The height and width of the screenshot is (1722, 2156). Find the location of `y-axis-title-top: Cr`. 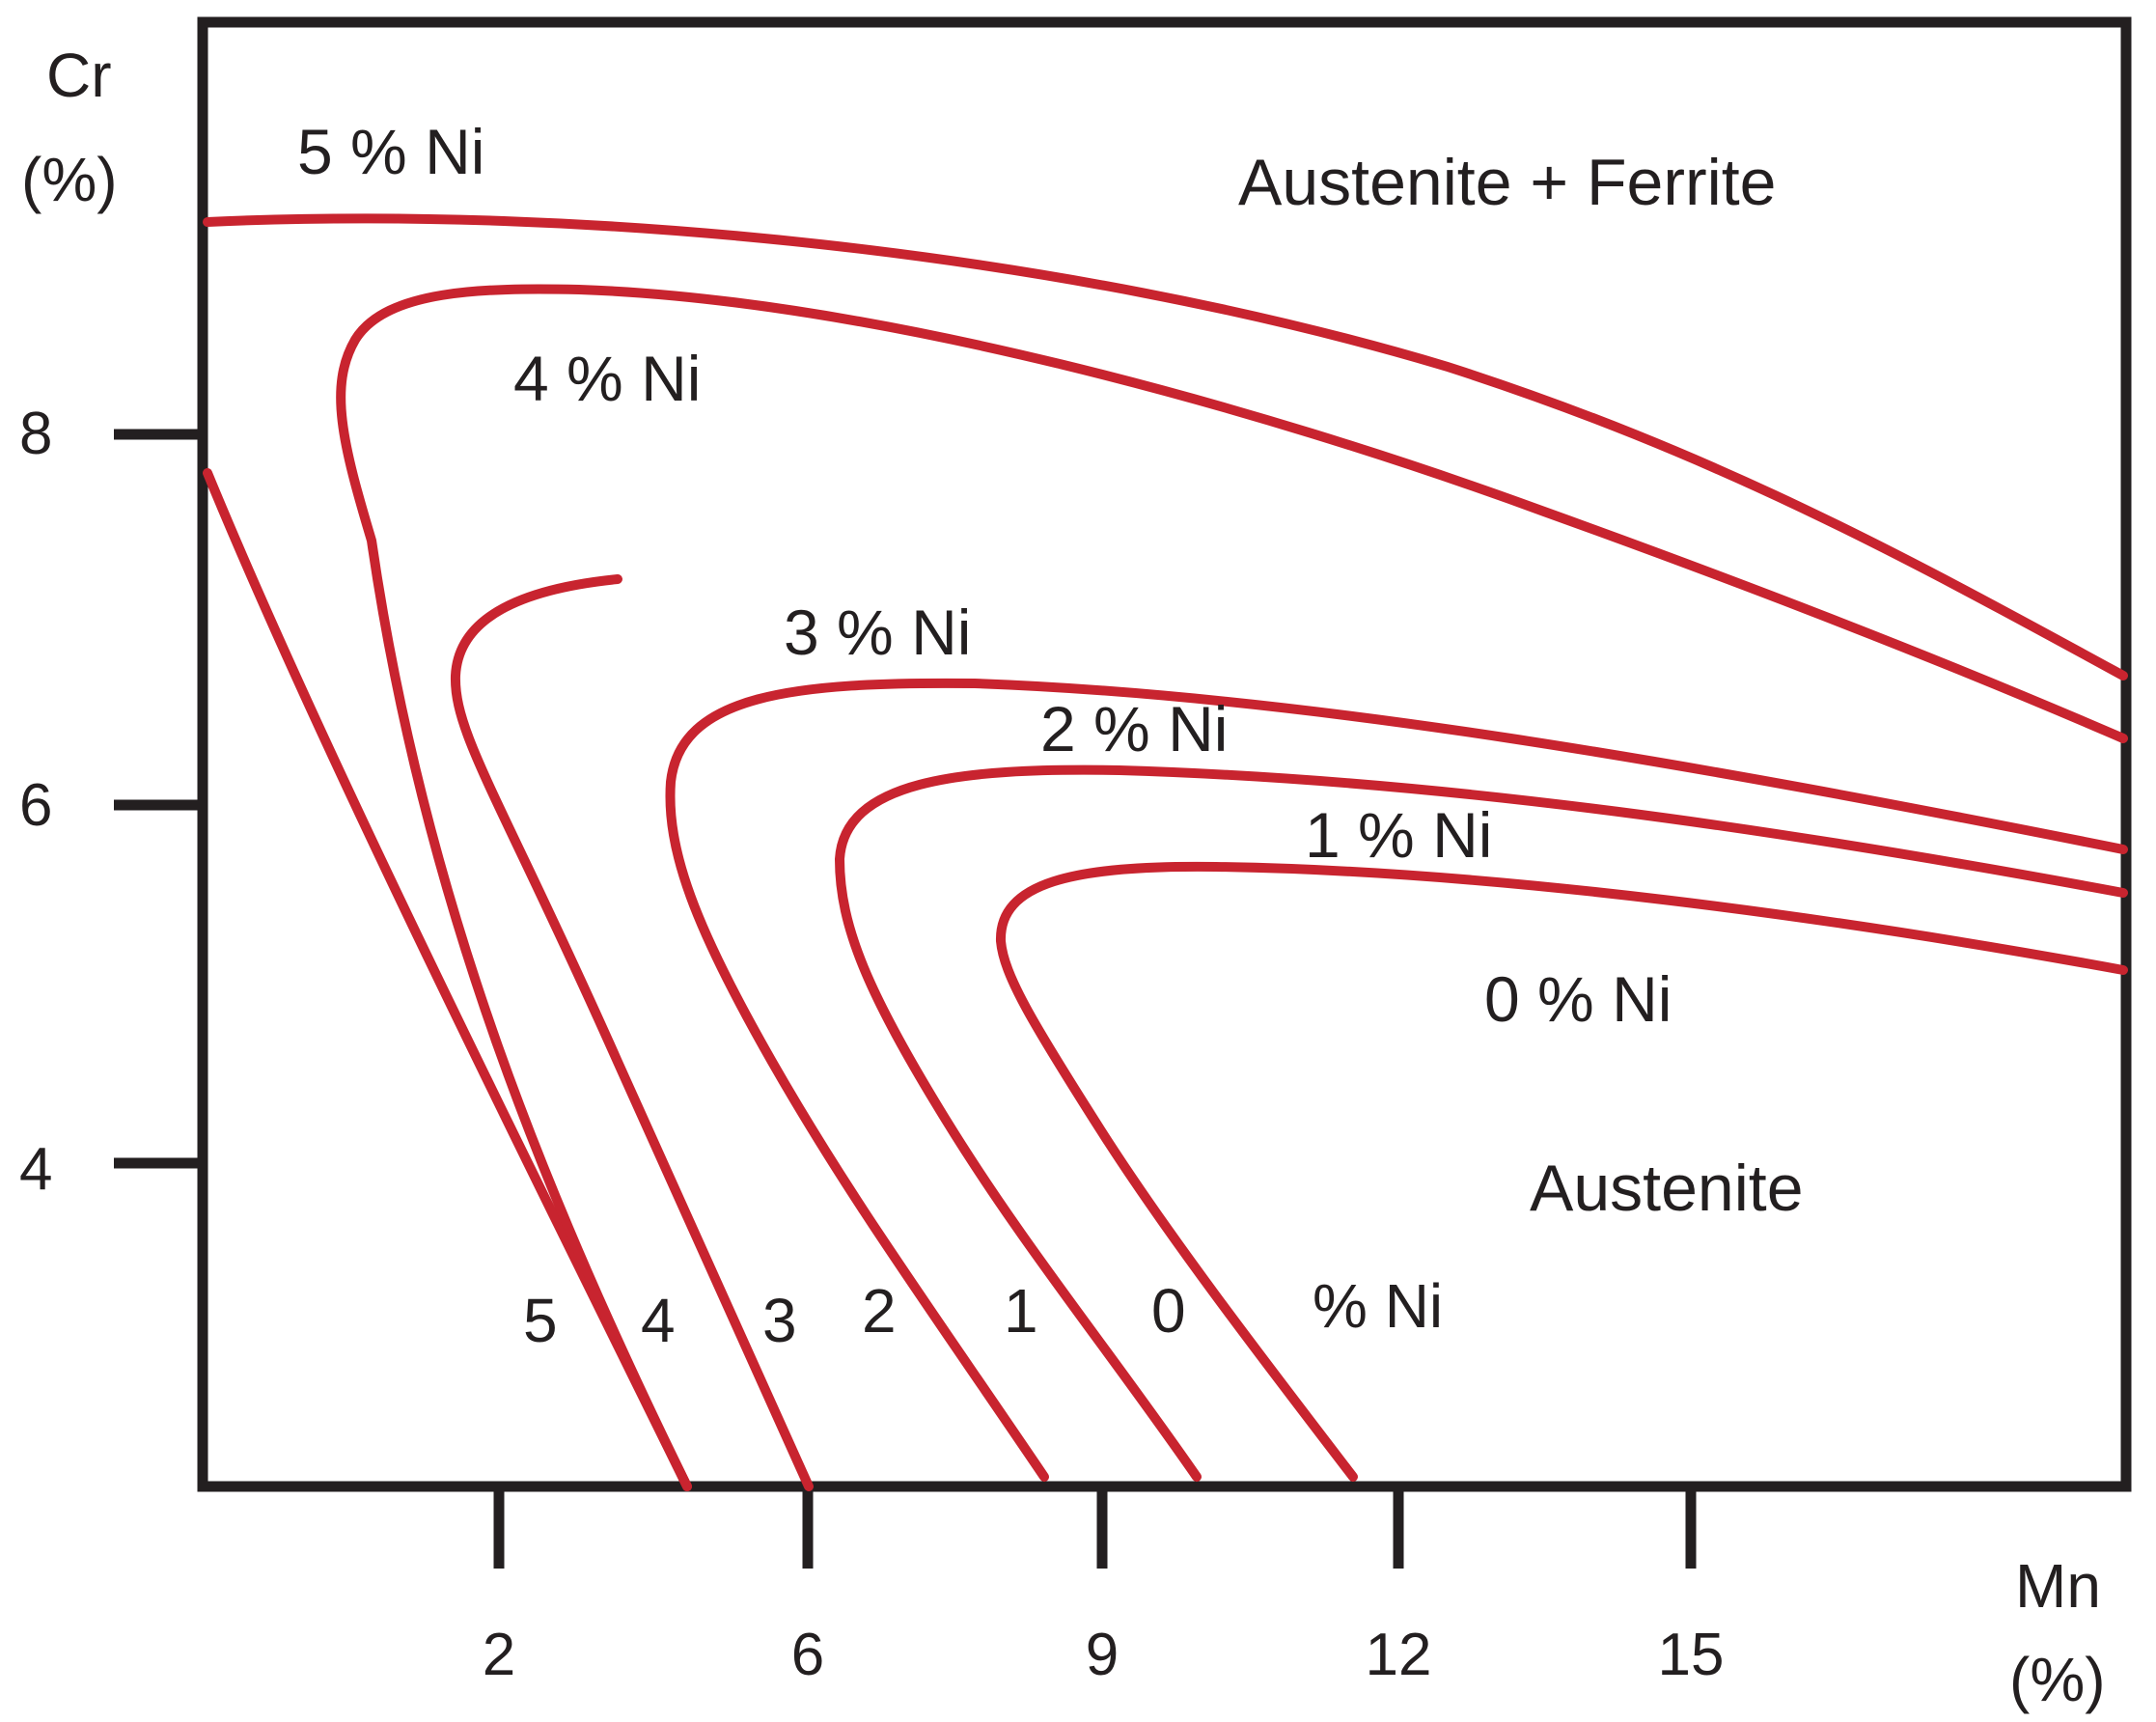

y-axis-title-top: Cr is located at coordinates (79, 75).